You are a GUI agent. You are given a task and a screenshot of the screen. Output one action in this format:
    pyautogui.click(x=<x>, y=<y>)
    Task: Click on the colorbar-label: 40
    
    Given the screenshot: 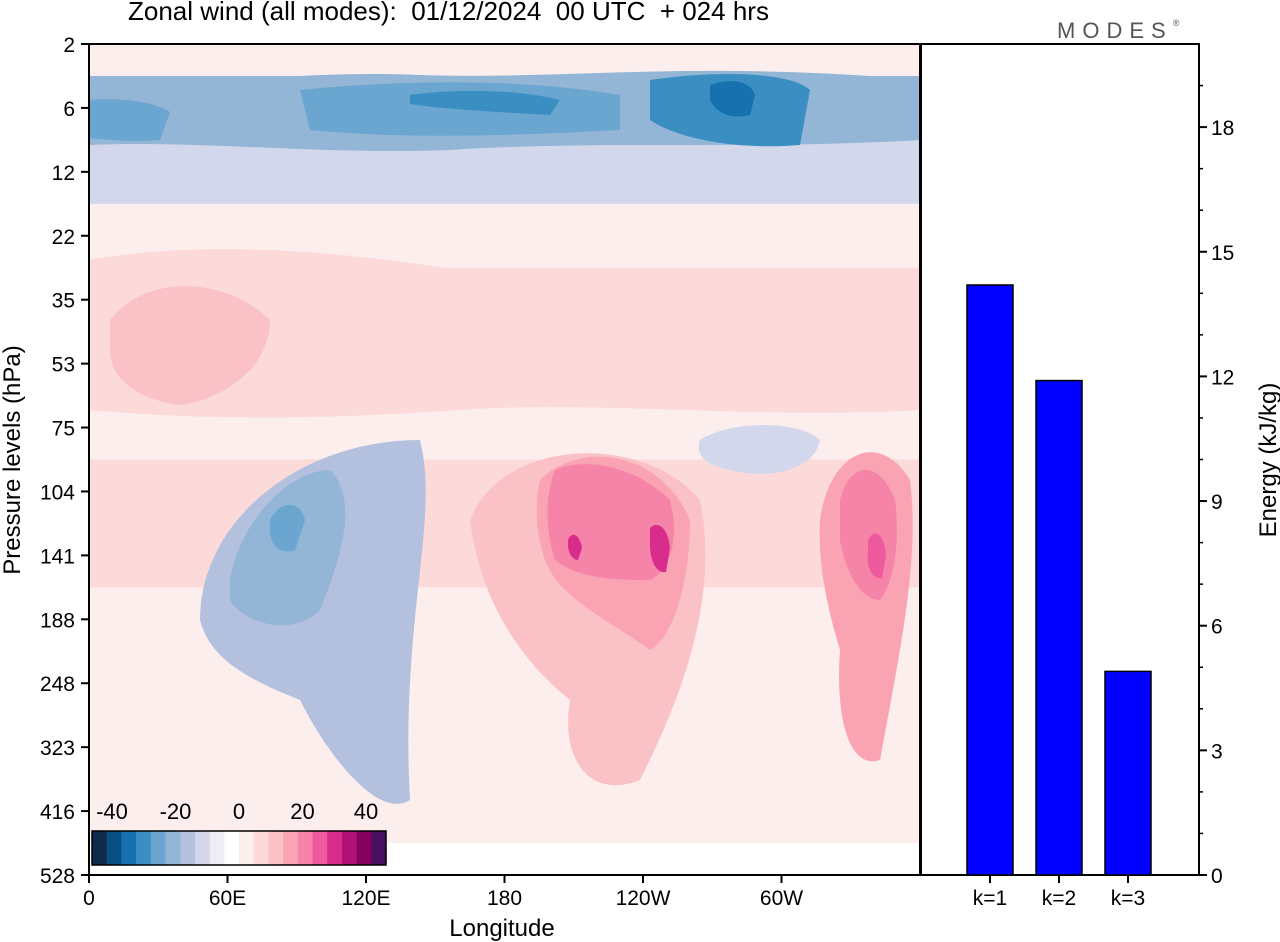 What is the action you would take?
    pyautogui.click(x=366, y=811)
    